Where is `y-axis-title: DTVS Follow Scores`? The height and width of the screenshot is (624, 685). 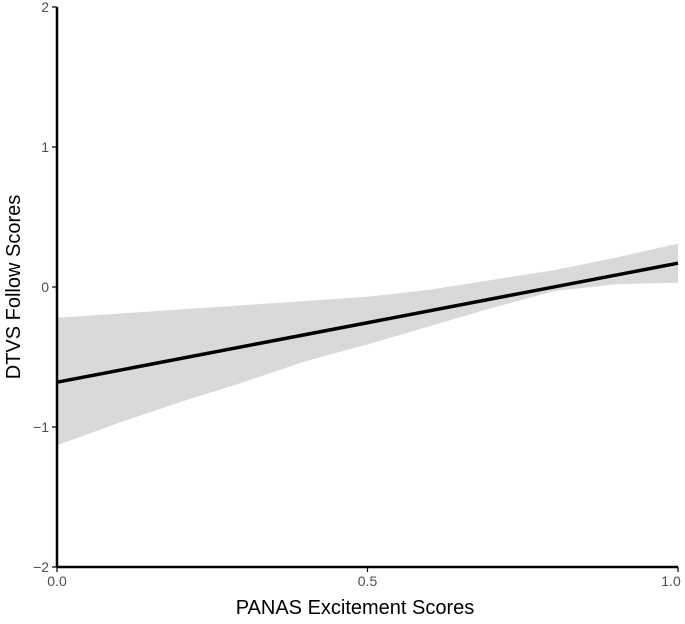
y-axis-title: DTVS Follow Scores is located at coordinates (14, 287).